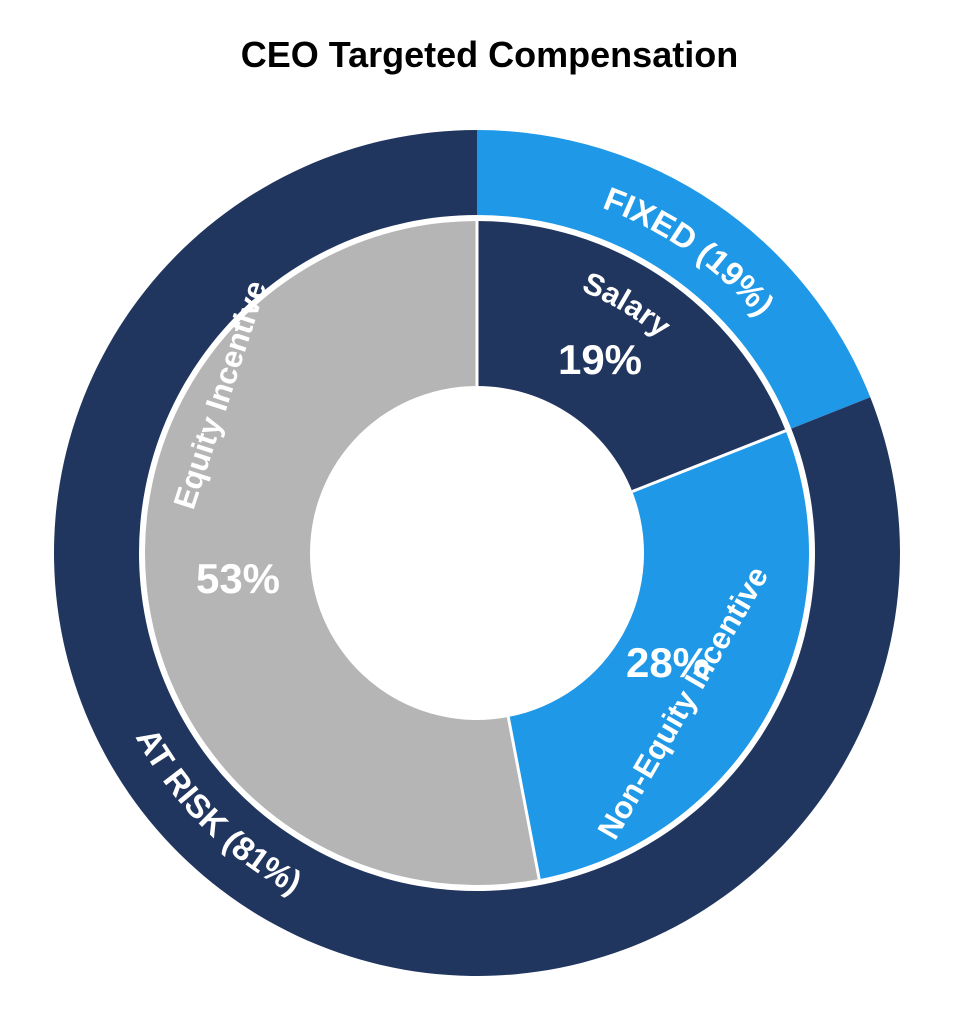 The width and height of the screenshot is (979, 1025). I want to click on value-label-equity-incentive: 53%, so click(238, 578).